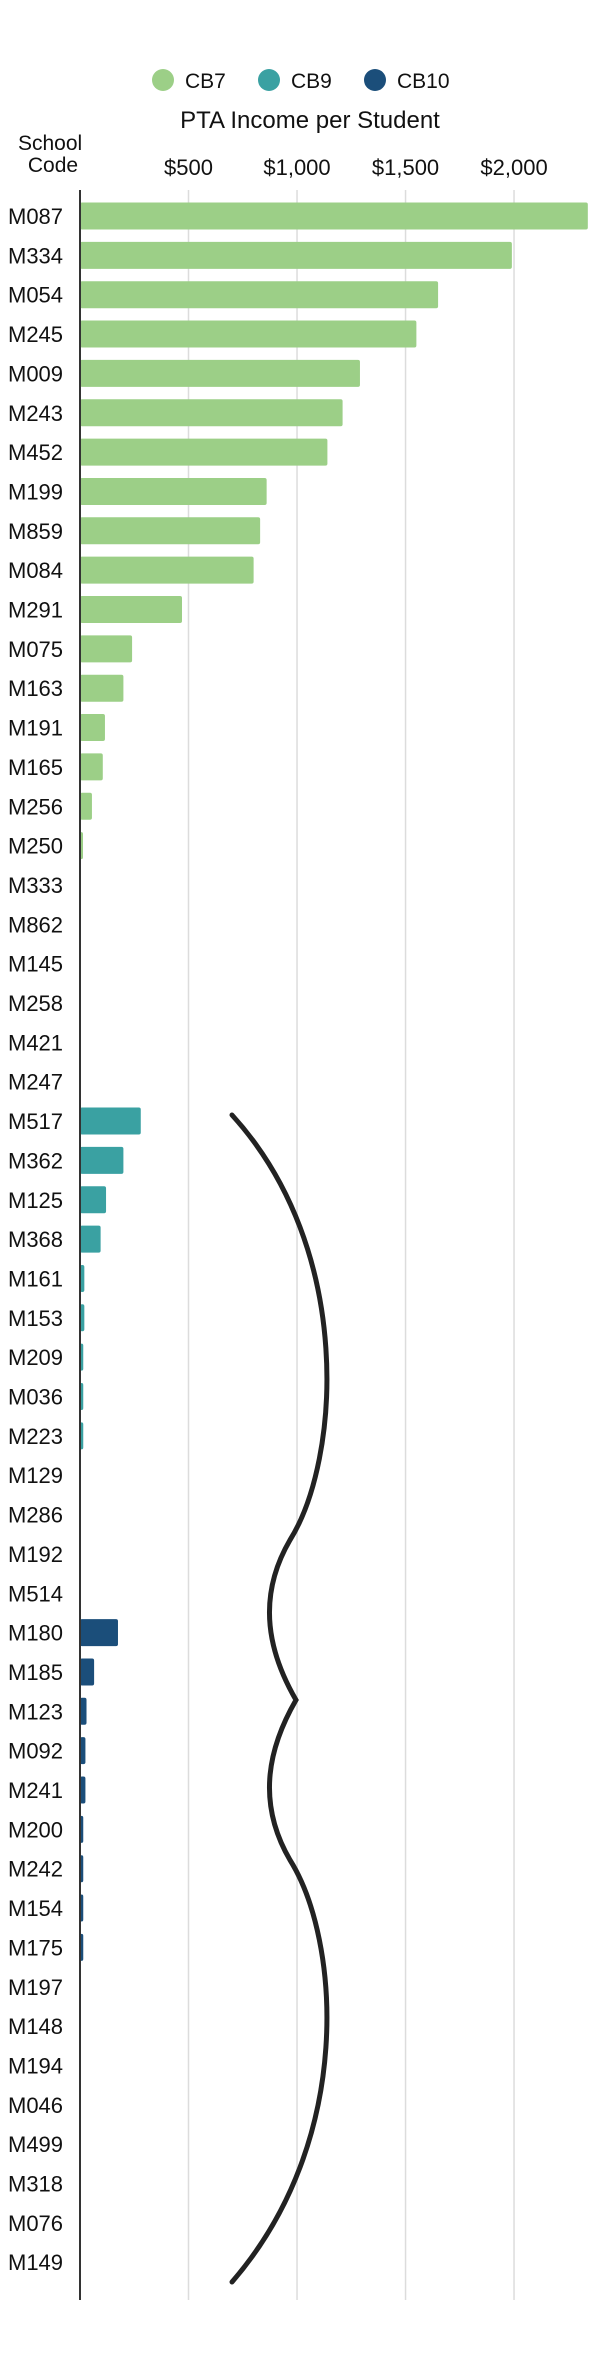 This screenshot has width=600, height=2366. Describe the element at coordinates (35, 2262) in the screenshot. I see `category-label-m149: M149` at that location.